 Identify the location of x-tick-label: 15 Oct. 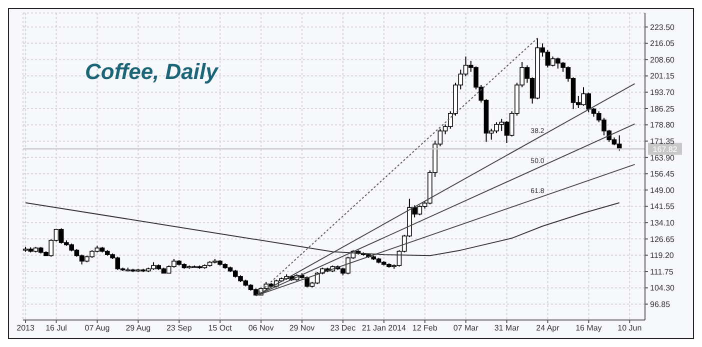
(220, 328).